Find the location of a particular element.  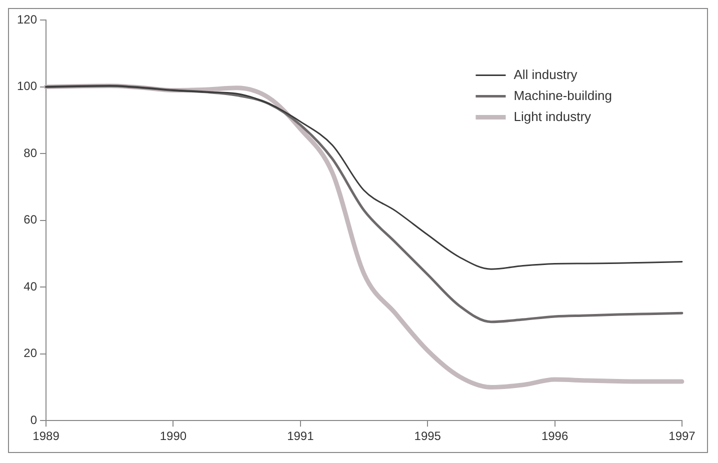

y-tick-label: 120 is located at coordinates (27, 19).